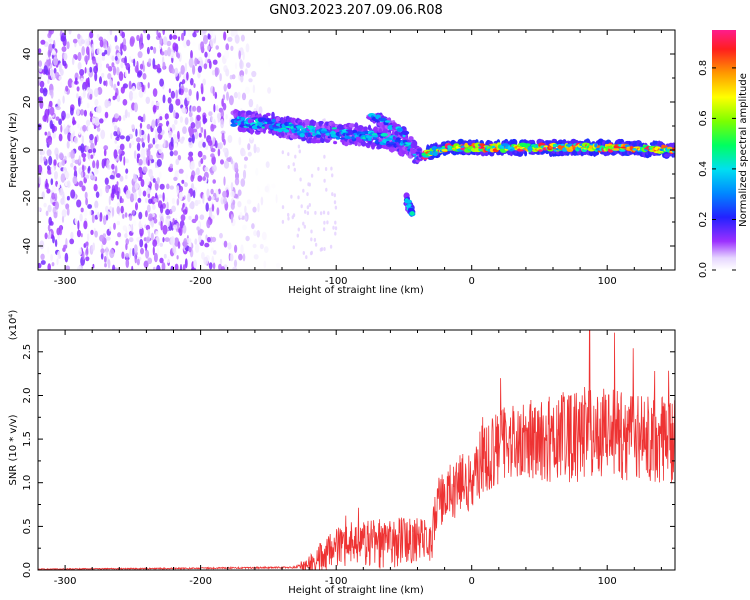 Image resolution: width=750 pixels, height=600 pixels. I want to click on signal-blob-core, so click(358, 138).